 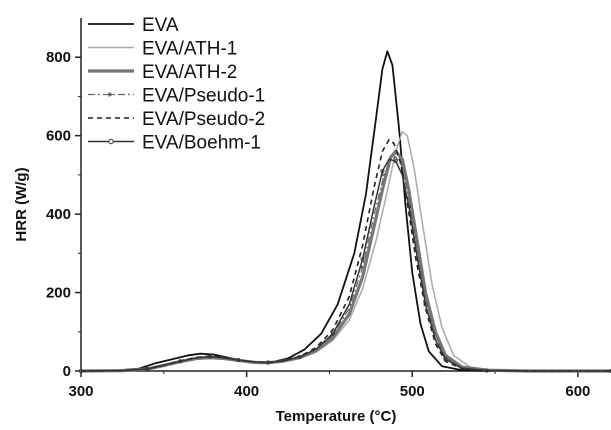 What do you see at coordinates (189, 72) in the screenshot?
I see `legend-label-3: EVA/ATH-2` at bounding box center [189, 72].